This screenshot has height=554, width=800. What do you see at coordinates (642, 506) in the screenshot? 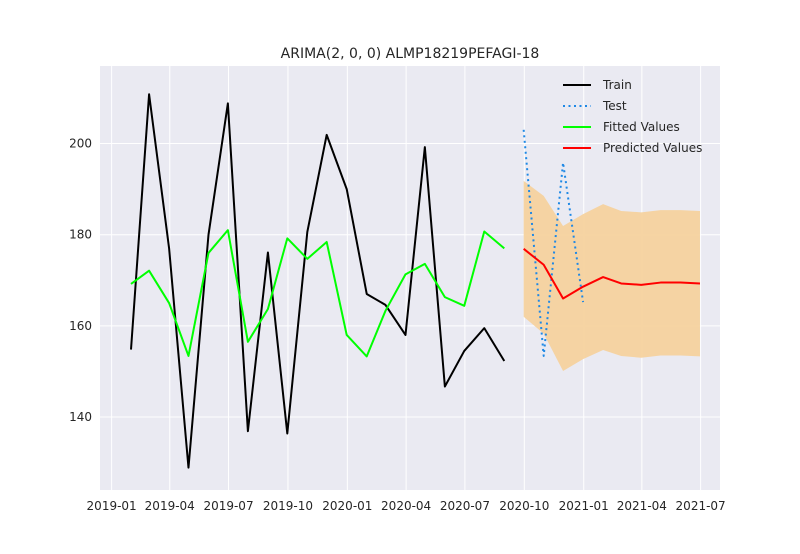
I see `x-tick-label: 2021-04` at bounding box center [642, 506].